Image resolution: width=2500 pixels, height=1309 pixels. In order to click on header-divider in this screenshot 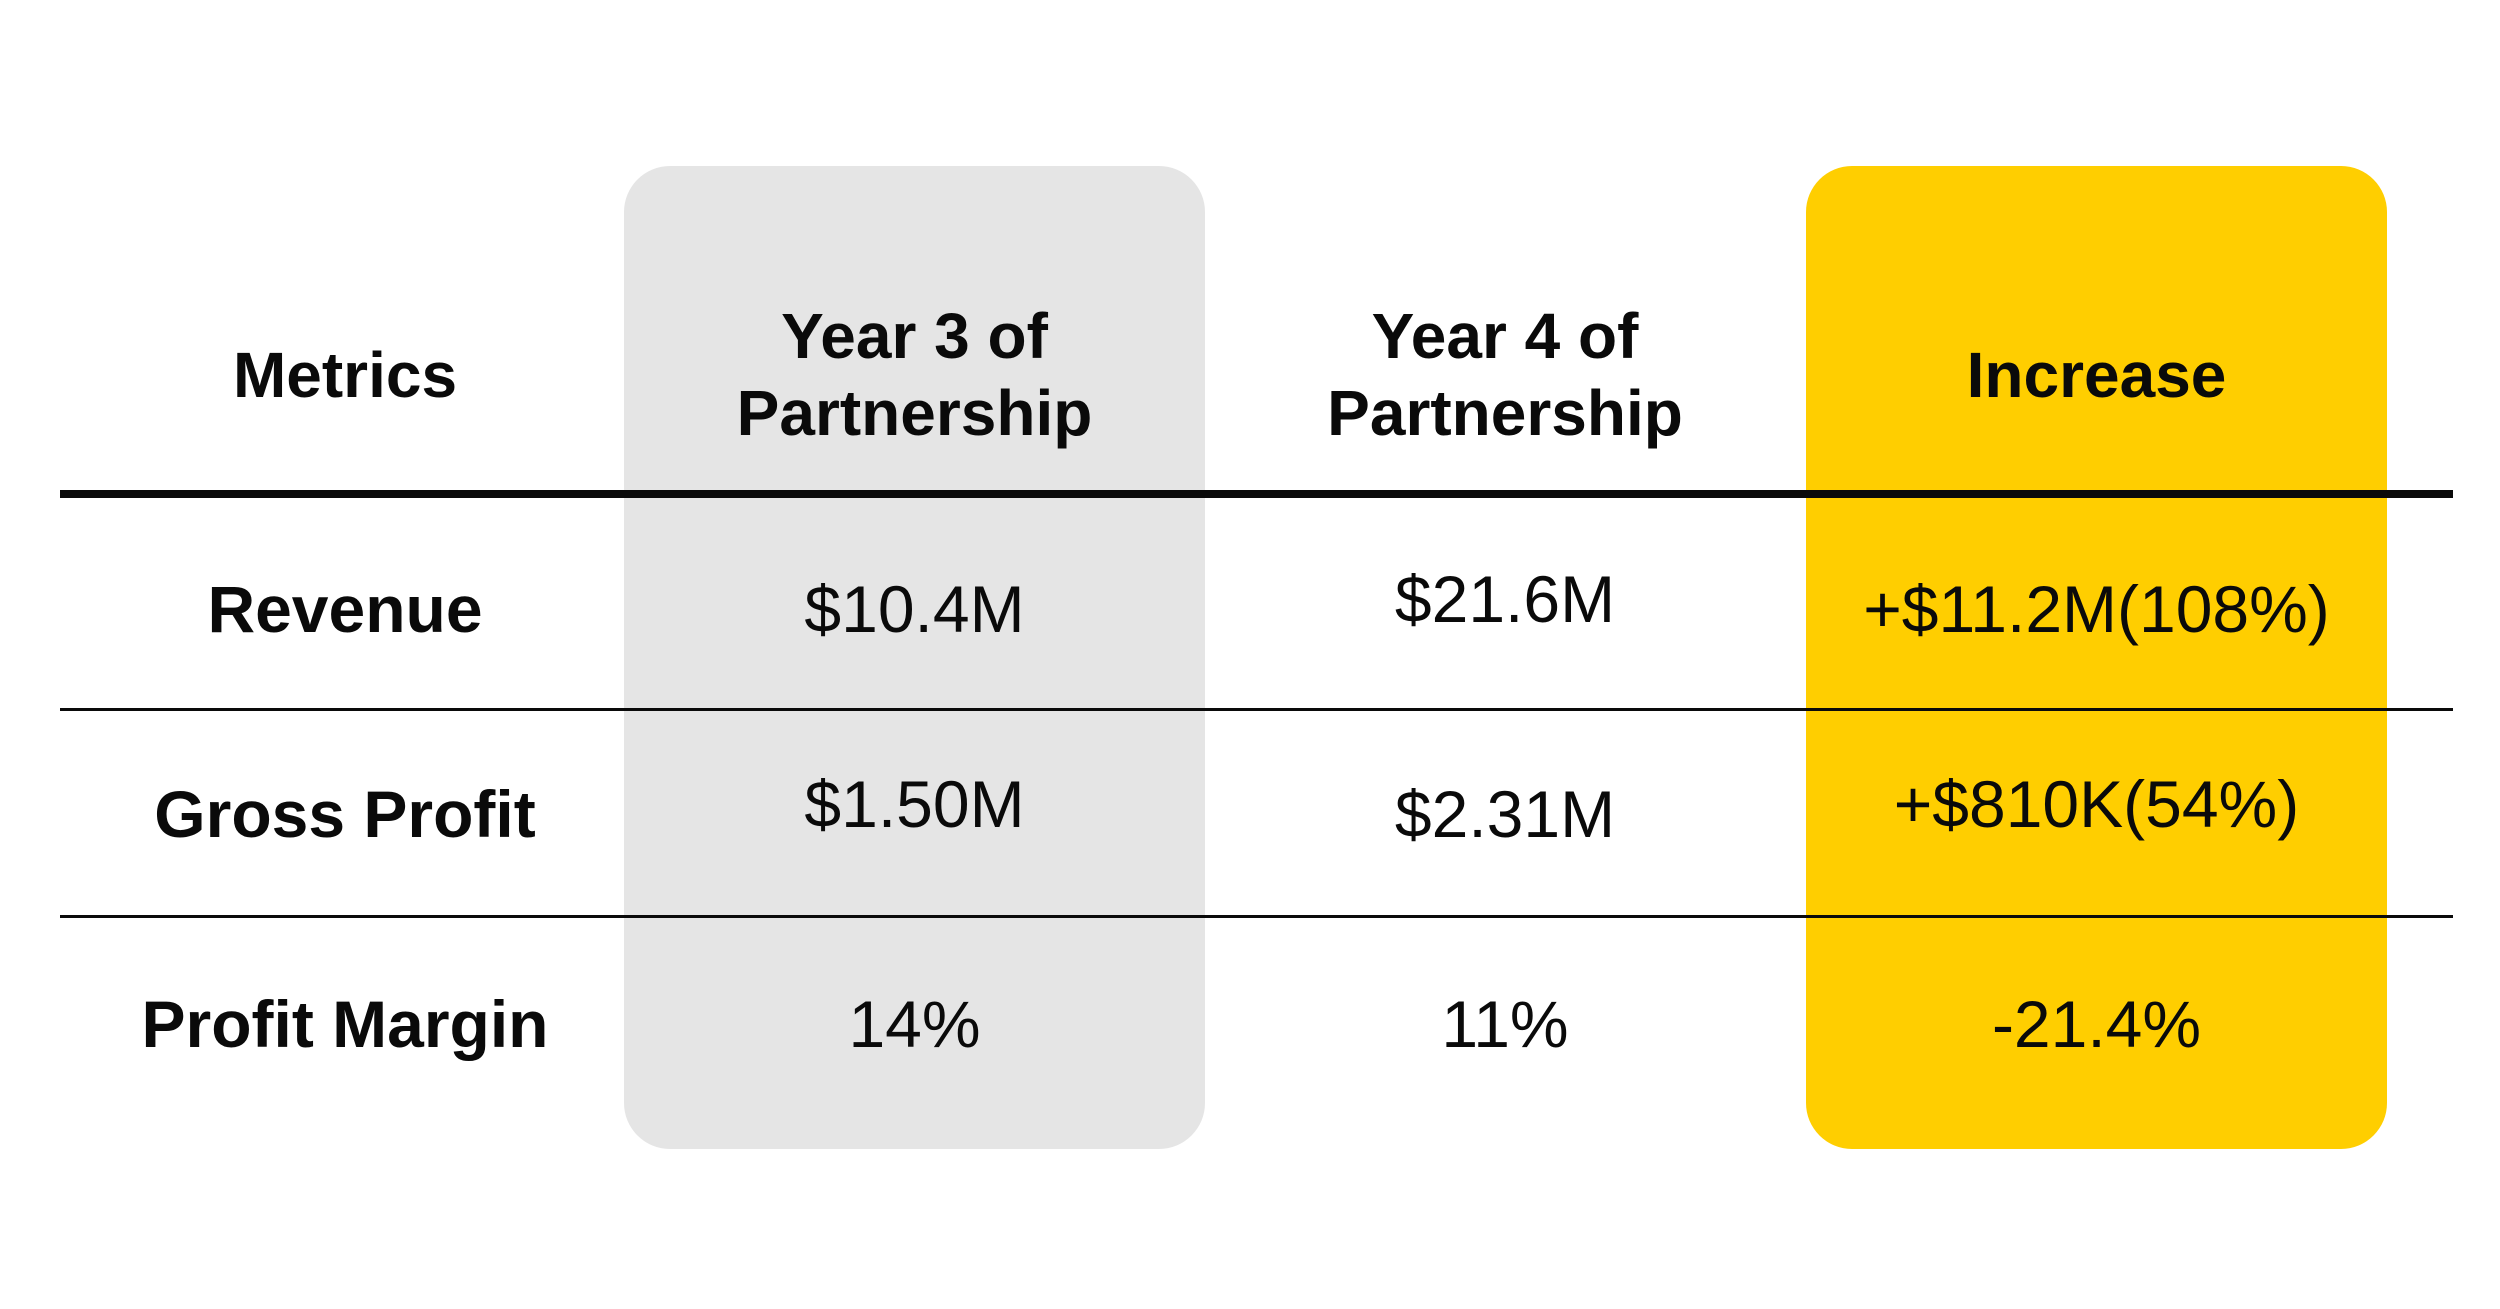, I will do `click(1256, 494)`.